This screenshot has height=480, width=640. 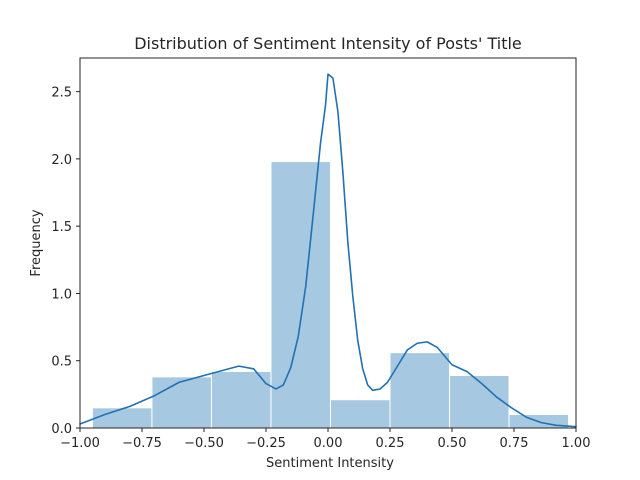 What do you see at coordinates (61, 362) in the screenshot?
I see `y-tick-label: 0.5` at bounding box center [61, 362].